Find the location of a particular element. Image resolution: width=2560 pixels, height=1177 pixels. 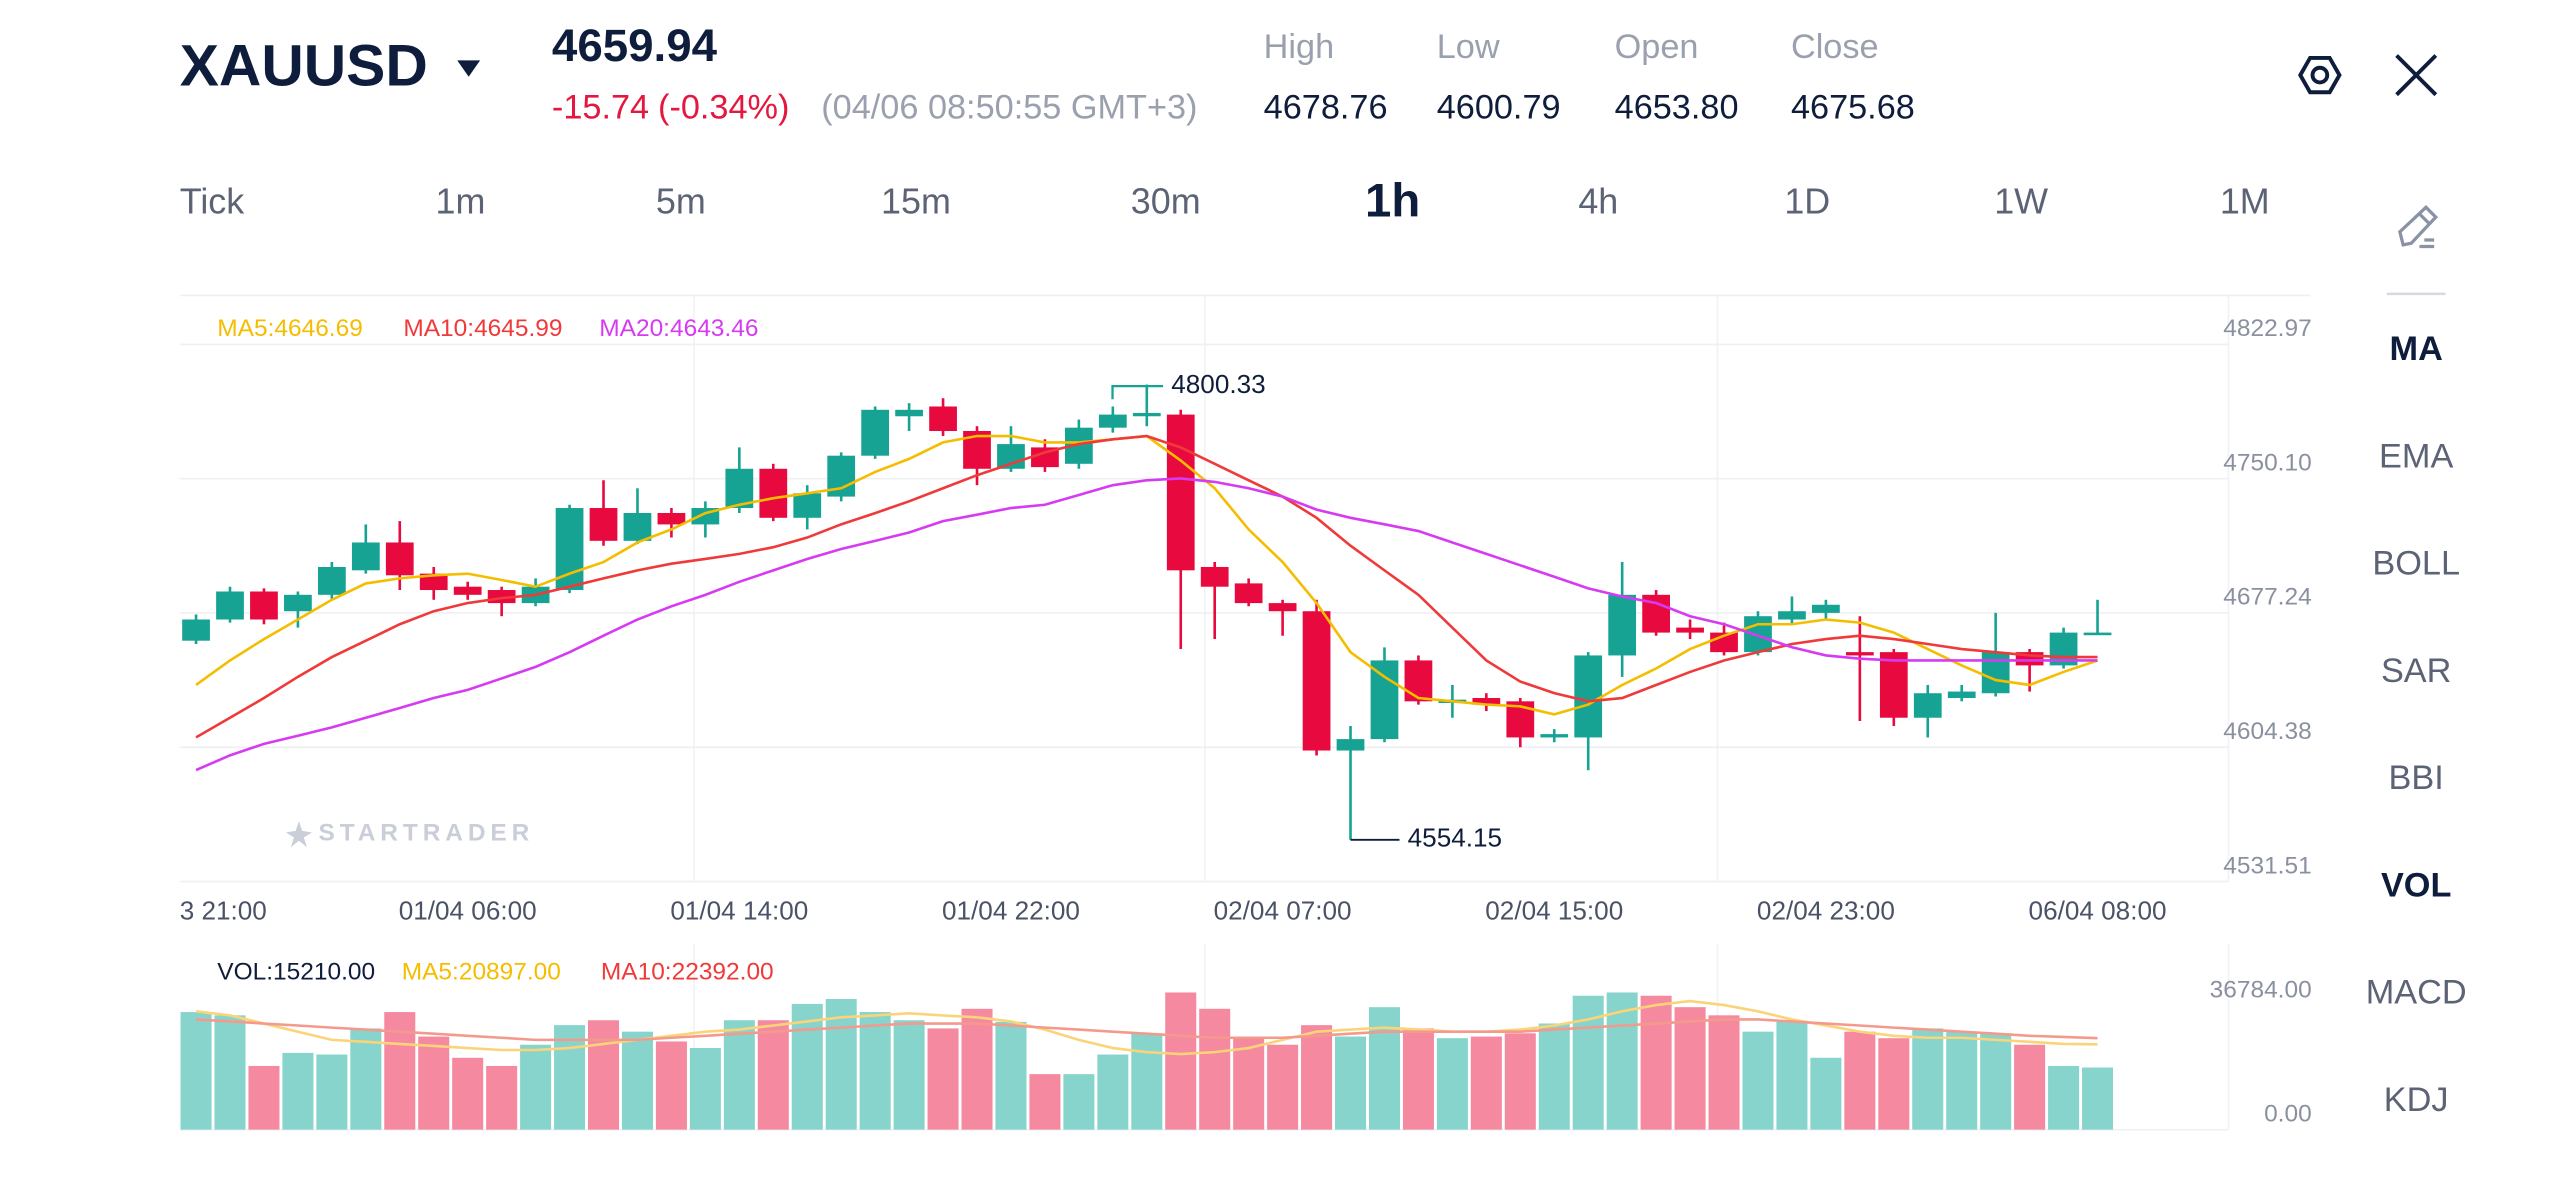

time-tick-label: 02/04 15:00 is located at coordinates (1554, 910).